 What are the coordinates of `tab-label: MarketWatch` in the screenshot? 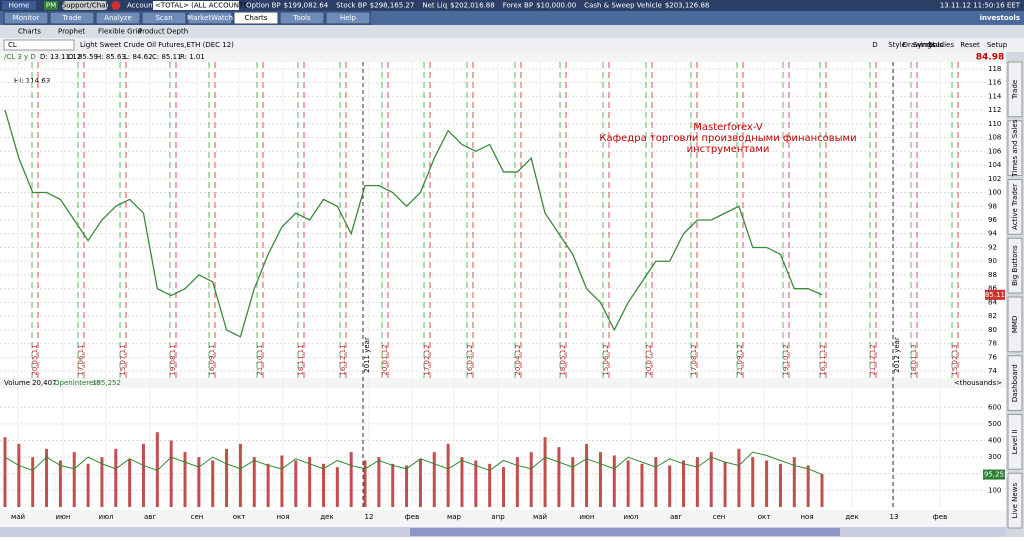 It's located at (210, 18).